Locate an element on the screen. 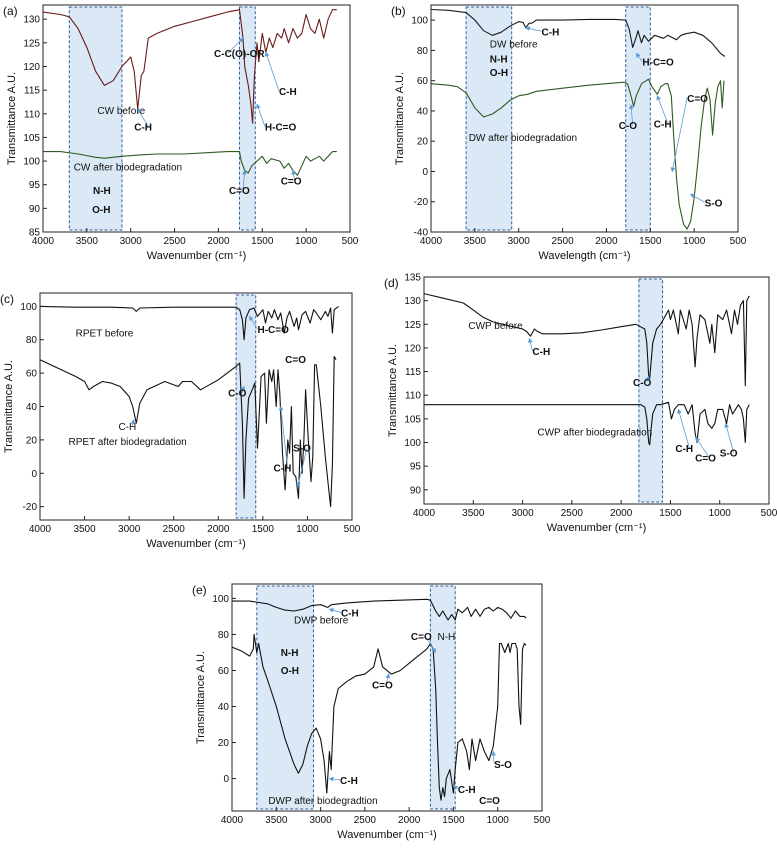  y-tick-label: 0 is located at coordinates (425, 172).